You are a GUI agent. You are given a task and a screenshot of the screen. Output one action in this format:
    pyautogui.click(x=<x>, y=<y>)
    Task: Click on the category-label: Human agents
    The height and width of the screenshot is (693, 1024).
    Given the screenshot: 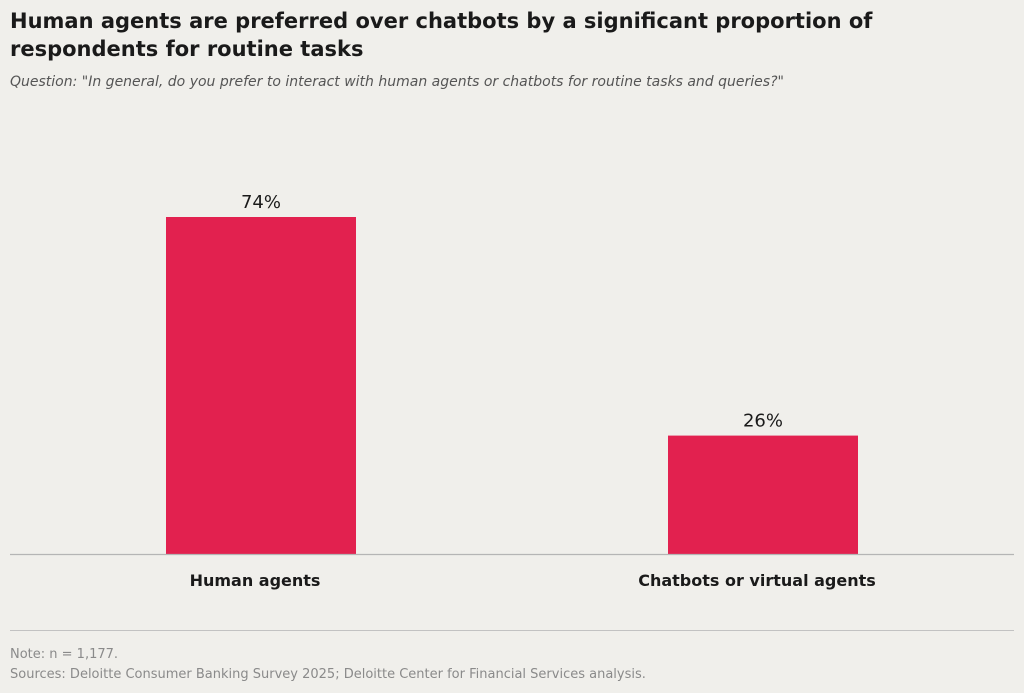 What is the action you would take?
    pyautogui.click(x=255, y=580)
    